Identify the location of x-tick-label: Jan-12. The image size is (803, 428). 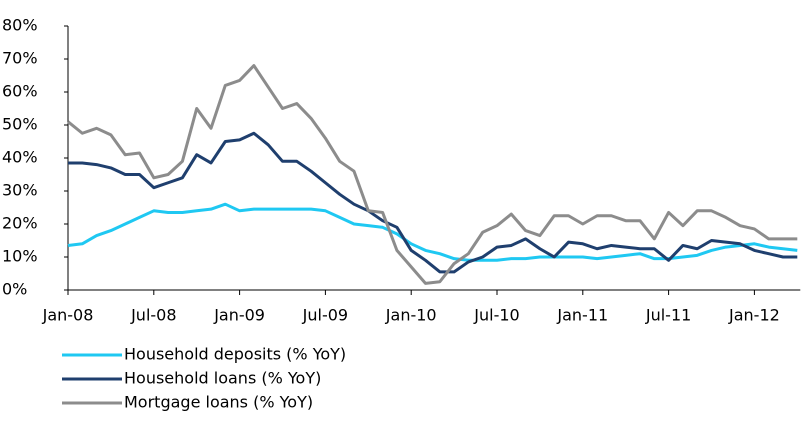
(754, 315).